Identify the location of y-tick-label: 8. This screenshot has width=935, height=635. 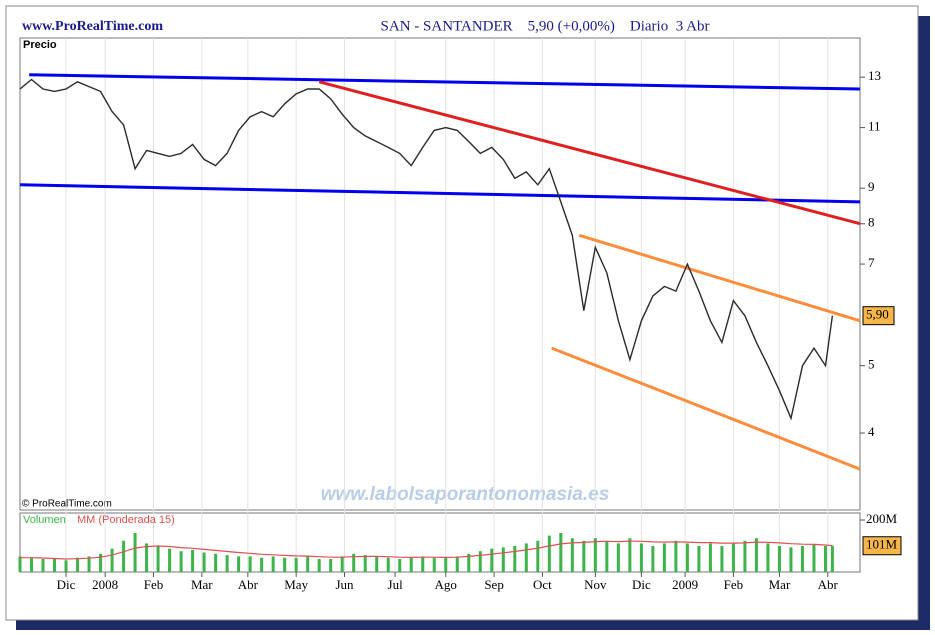
(871, 222).